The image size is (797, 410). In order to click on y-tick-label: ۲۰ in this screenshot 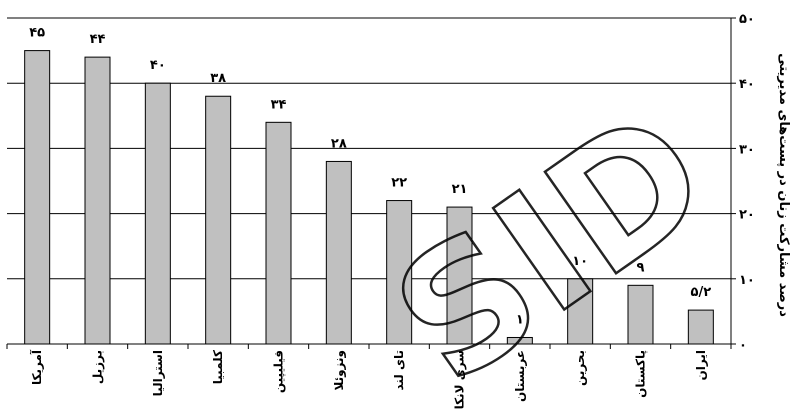, I will do `click(747, 215)`.